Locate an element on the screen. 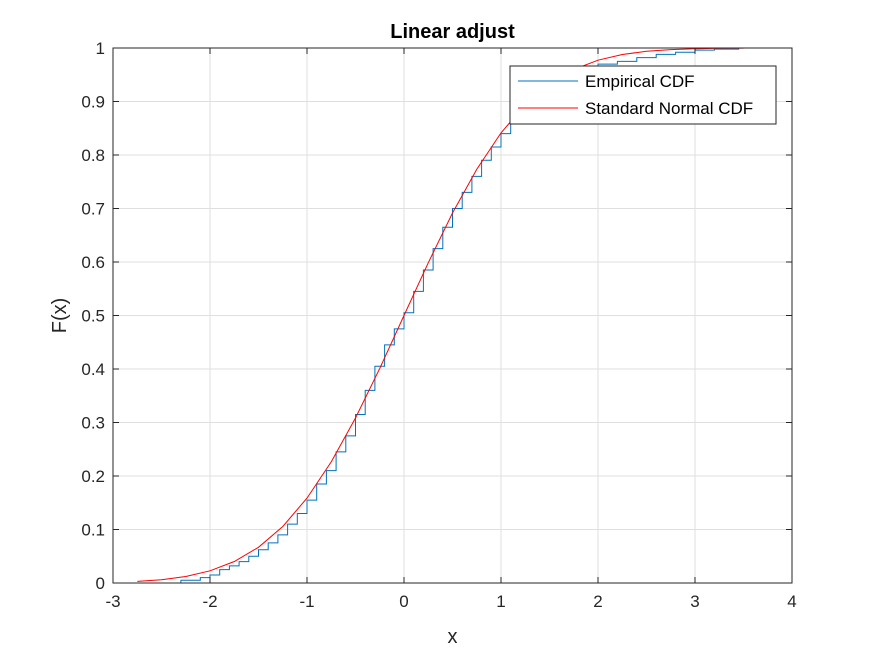 Image resolution: width=875 pixels, height=661 pixels. y-tick-label: 0.1 is located at coordinates (93, 530).